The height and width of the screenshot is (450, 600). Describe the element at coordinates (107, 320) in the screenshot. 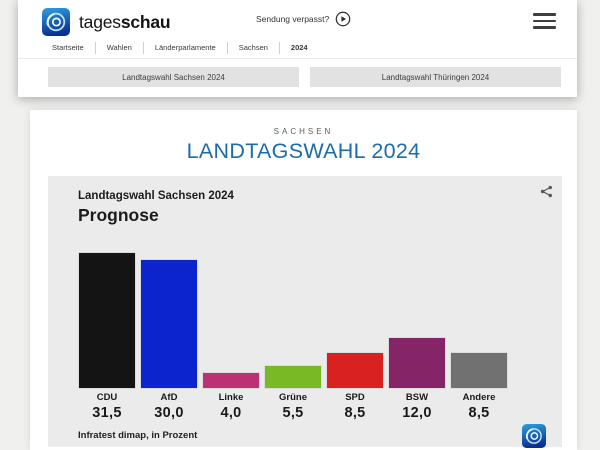

I see `bar-CDU` at that location.